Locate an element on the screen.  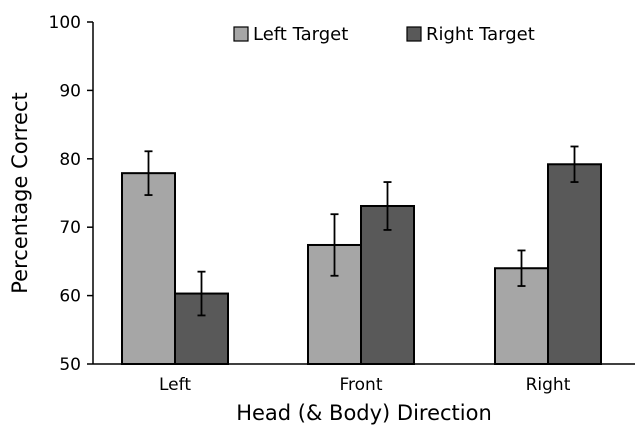
x-category-label-front: Front is located at coordinates (361, 385).